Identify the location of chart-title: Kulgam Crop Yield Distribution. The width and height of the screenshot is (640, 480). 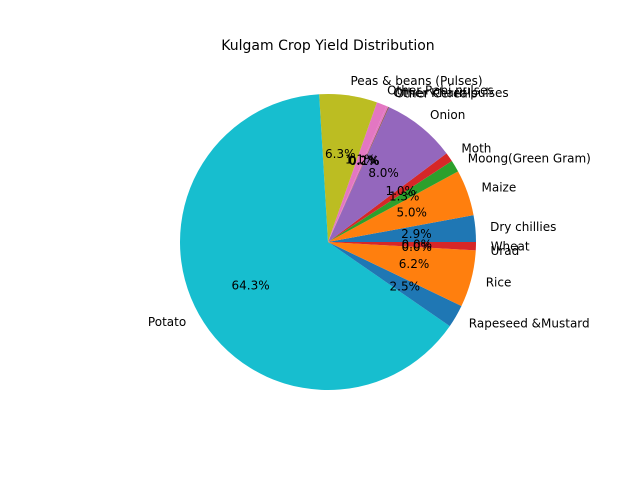
(327, 46).